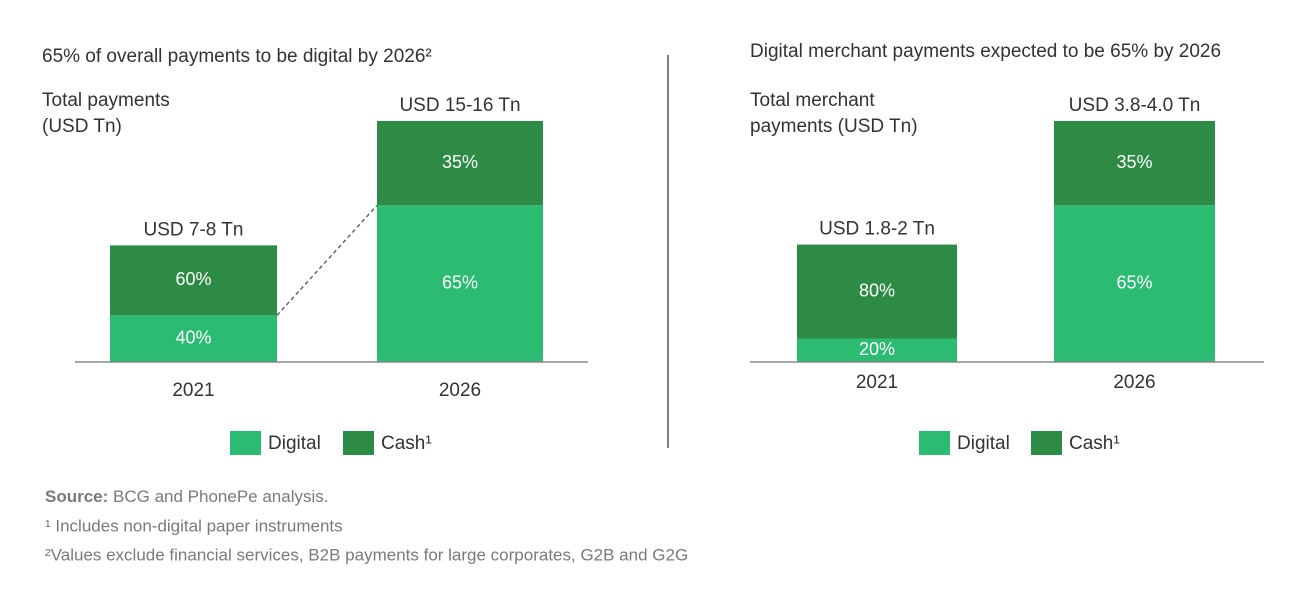 The image size is (1304, 614). Describe the element at coordinates (459, 105) in the screenshot. I see `total-label: USD 15-16 Tn` at that location.